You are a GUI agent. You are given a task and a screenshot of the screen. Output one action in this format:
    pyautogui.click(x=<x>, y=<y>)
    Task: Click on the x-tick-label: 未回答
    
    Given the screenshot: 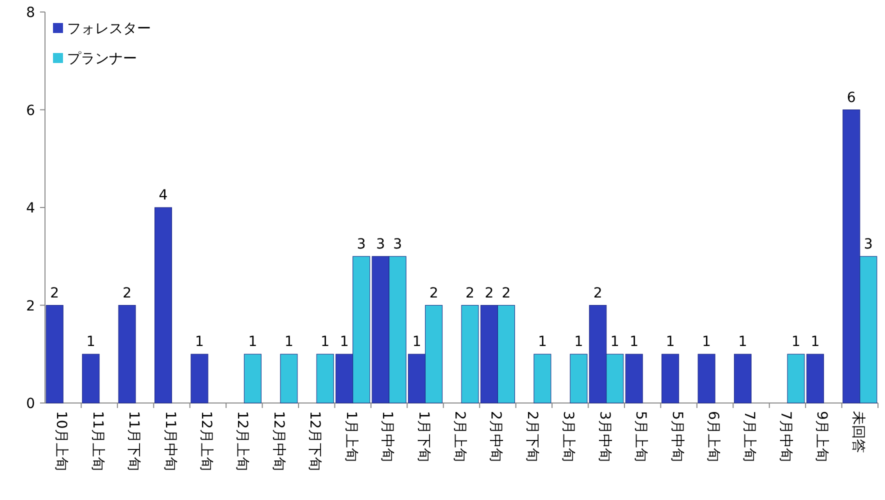 What is the action you would take?
    pyautogui.click(x=858, y=432)
    